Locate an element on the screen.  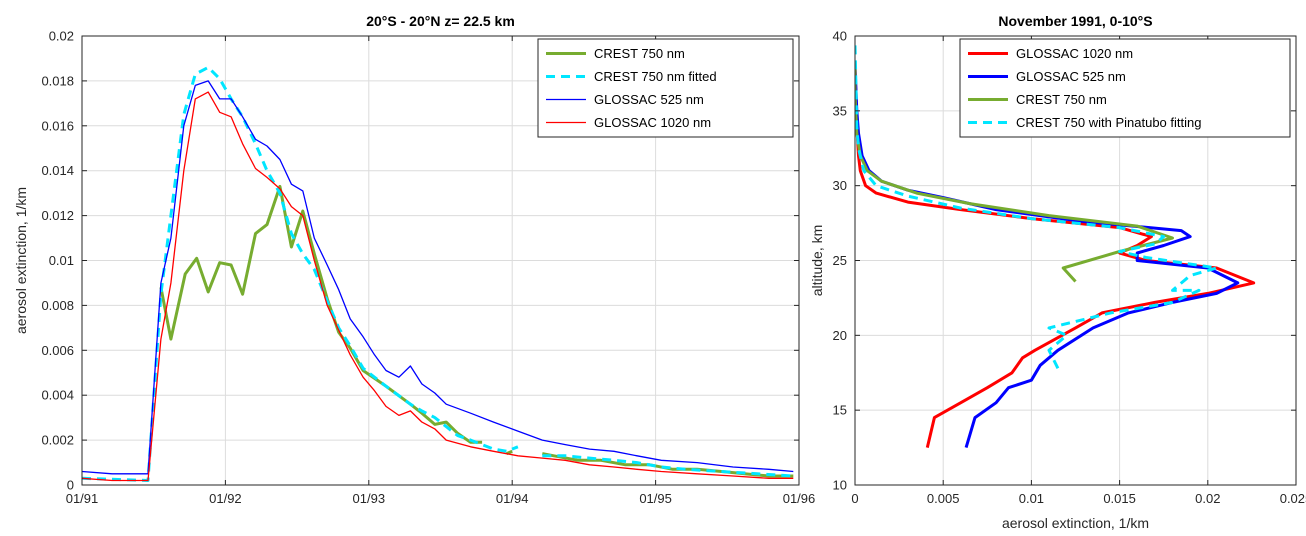
x-tick-label: 01/92 is located at coordinates (225, 498).